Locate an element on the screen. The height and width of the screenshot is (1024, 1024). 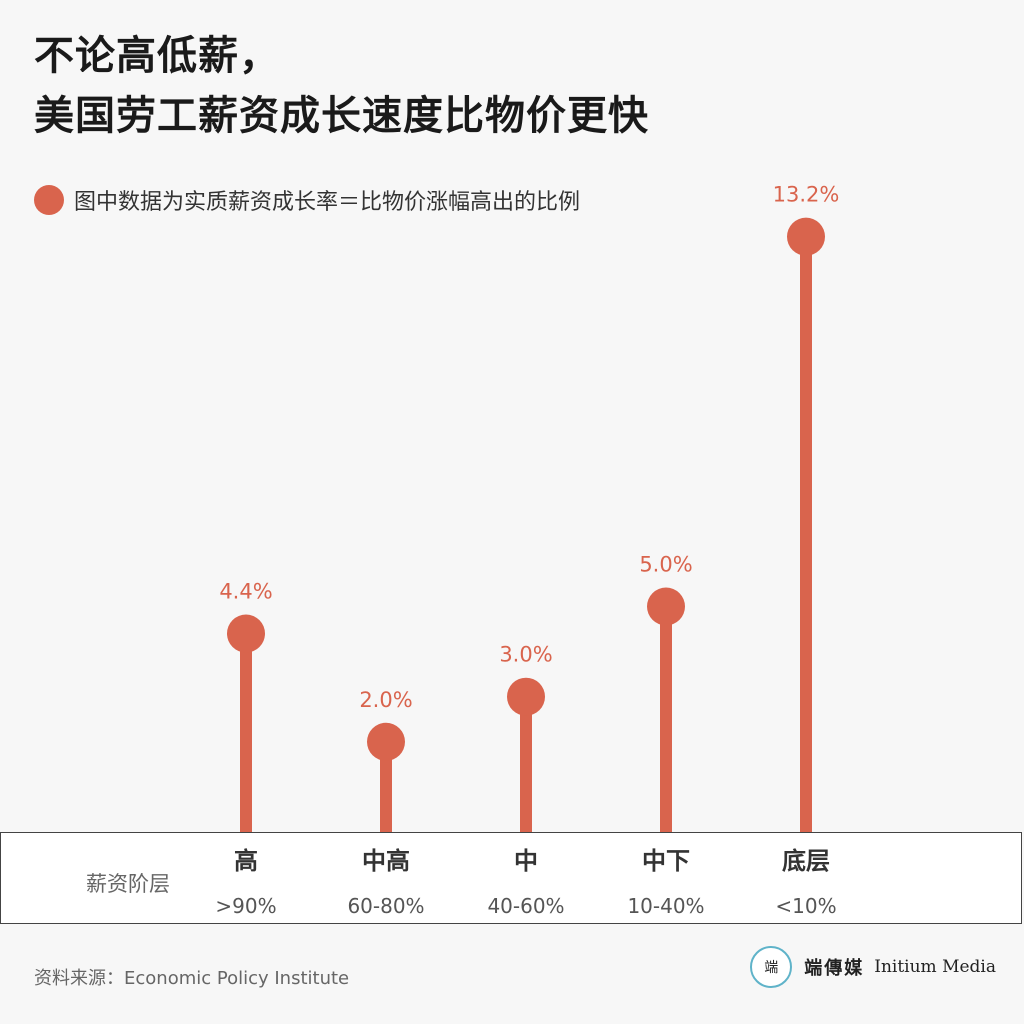
chart-title: 不论高低薪， 美国劳工薪资成长速度比物价更快 is located at coordinates (514, 86).